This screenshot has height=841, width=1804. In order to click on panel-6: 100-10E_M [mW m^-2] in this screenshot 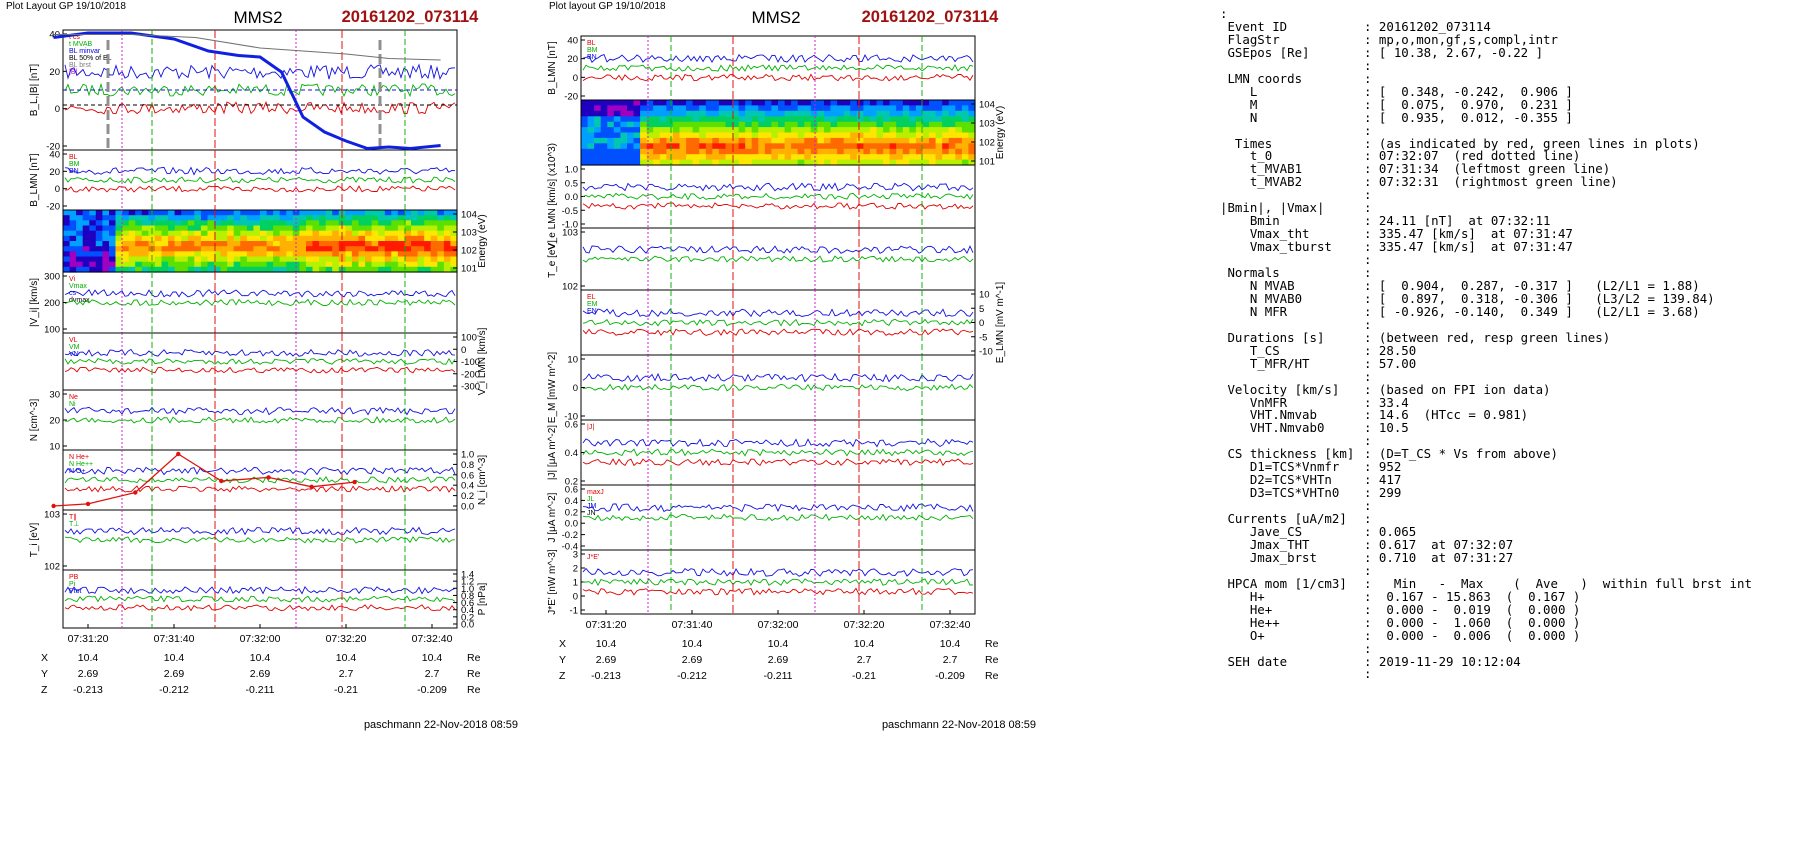, I will do `click(761, 387)`.